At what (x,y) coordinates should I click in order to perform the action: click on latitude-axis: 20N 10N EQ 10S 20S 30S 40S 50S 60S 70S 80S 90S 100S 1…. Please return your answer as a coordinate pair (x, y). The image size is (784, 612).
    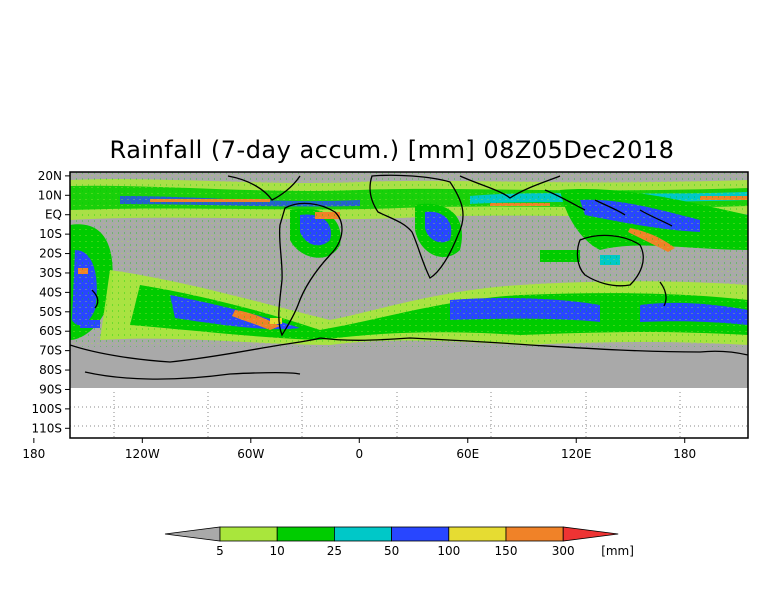
    Looking at the image, I should click on (50, 302).